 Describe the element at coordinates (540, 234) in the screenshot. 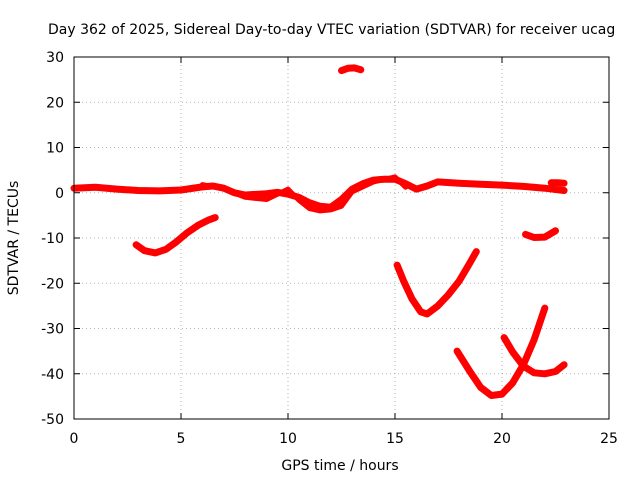

I see `series-arc-f` at that location.